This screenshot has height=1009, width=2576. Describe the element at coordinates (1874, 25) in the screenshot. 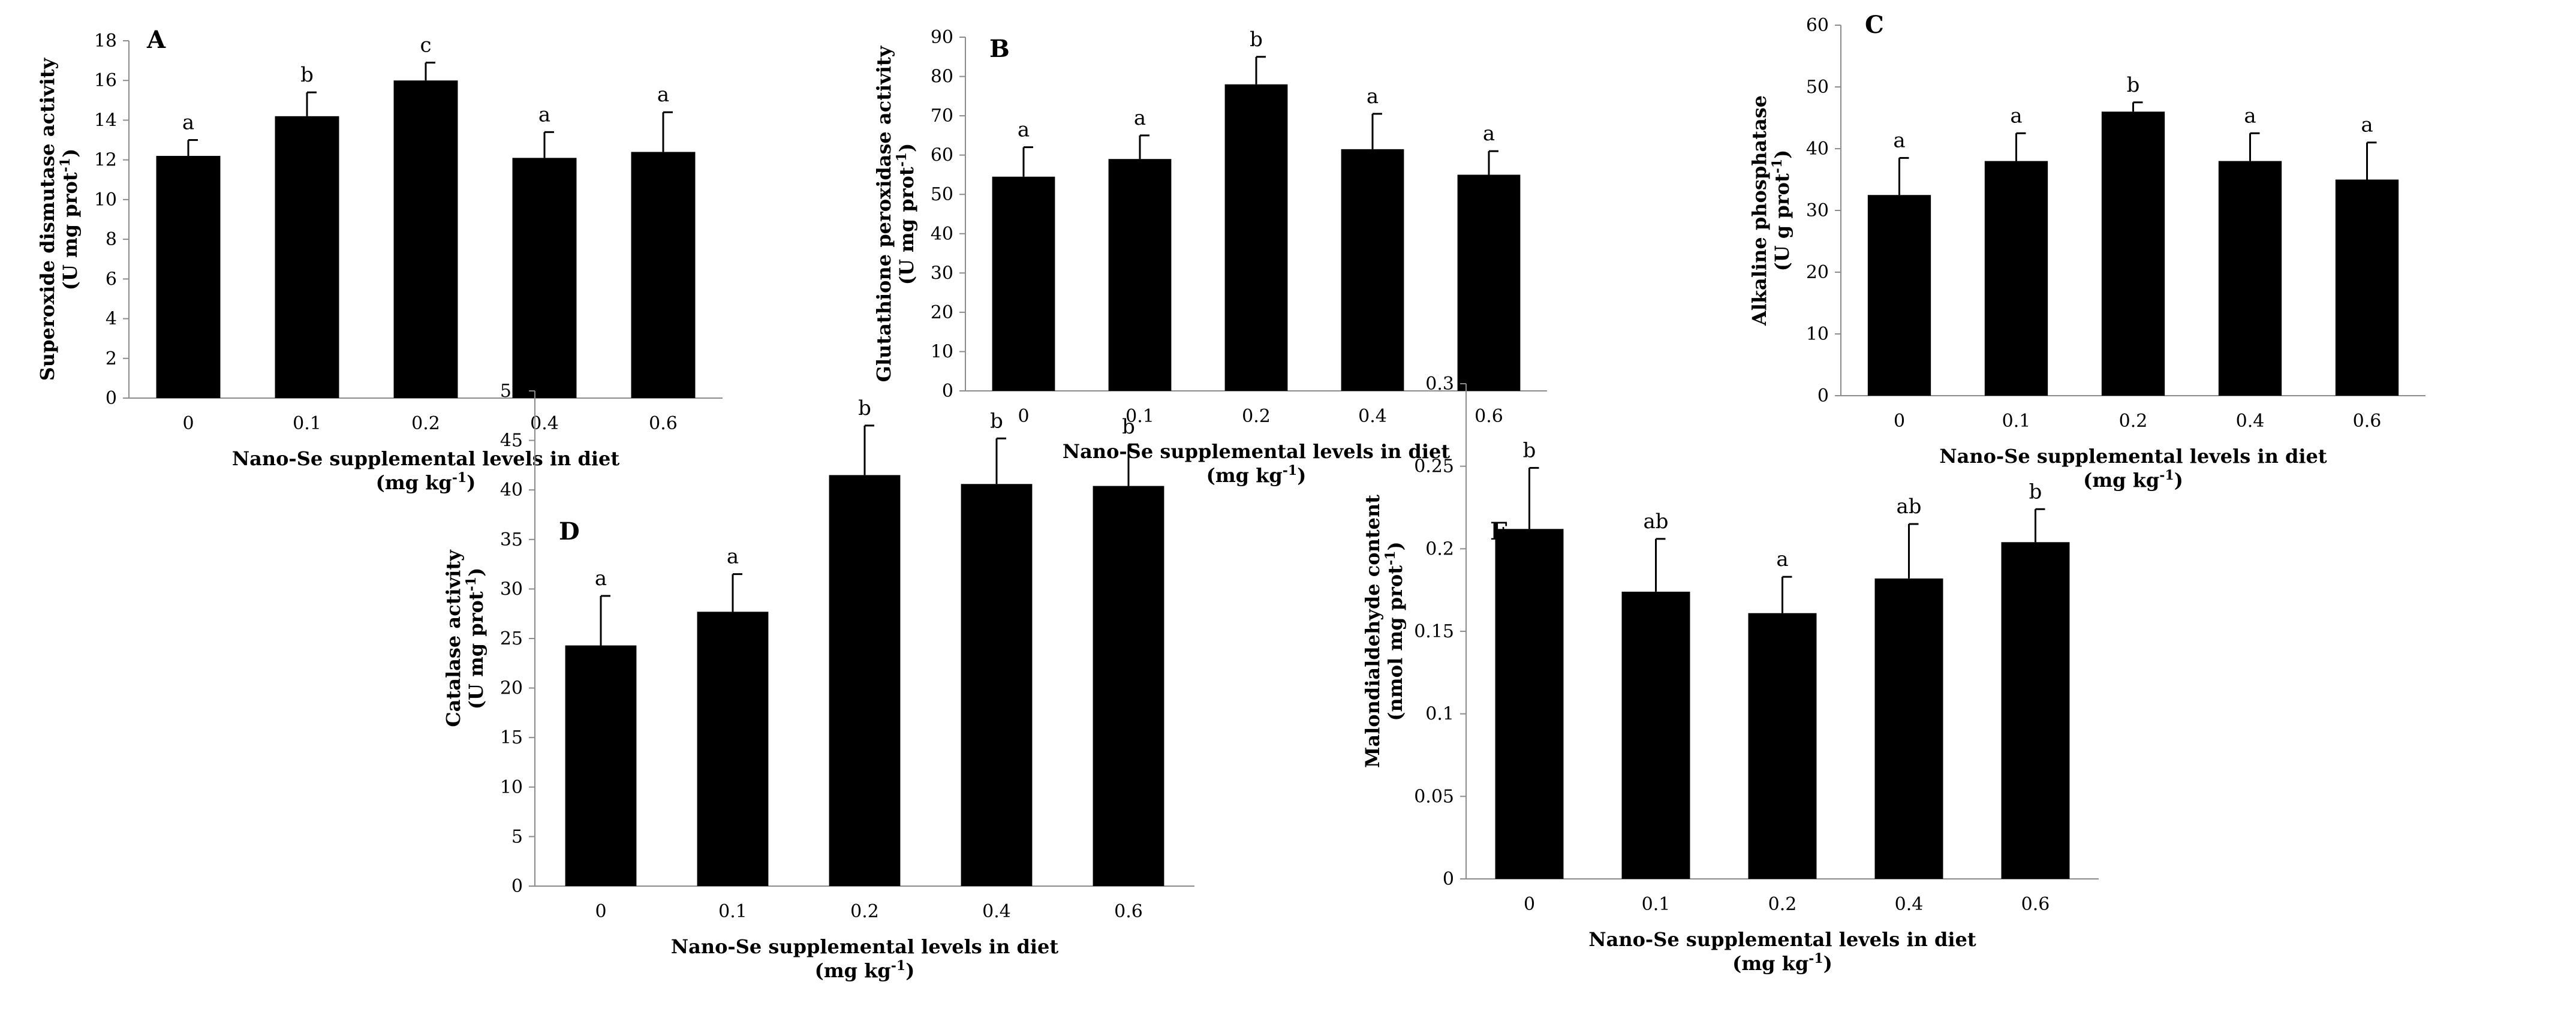

I see `panel-letter: C` at that location.